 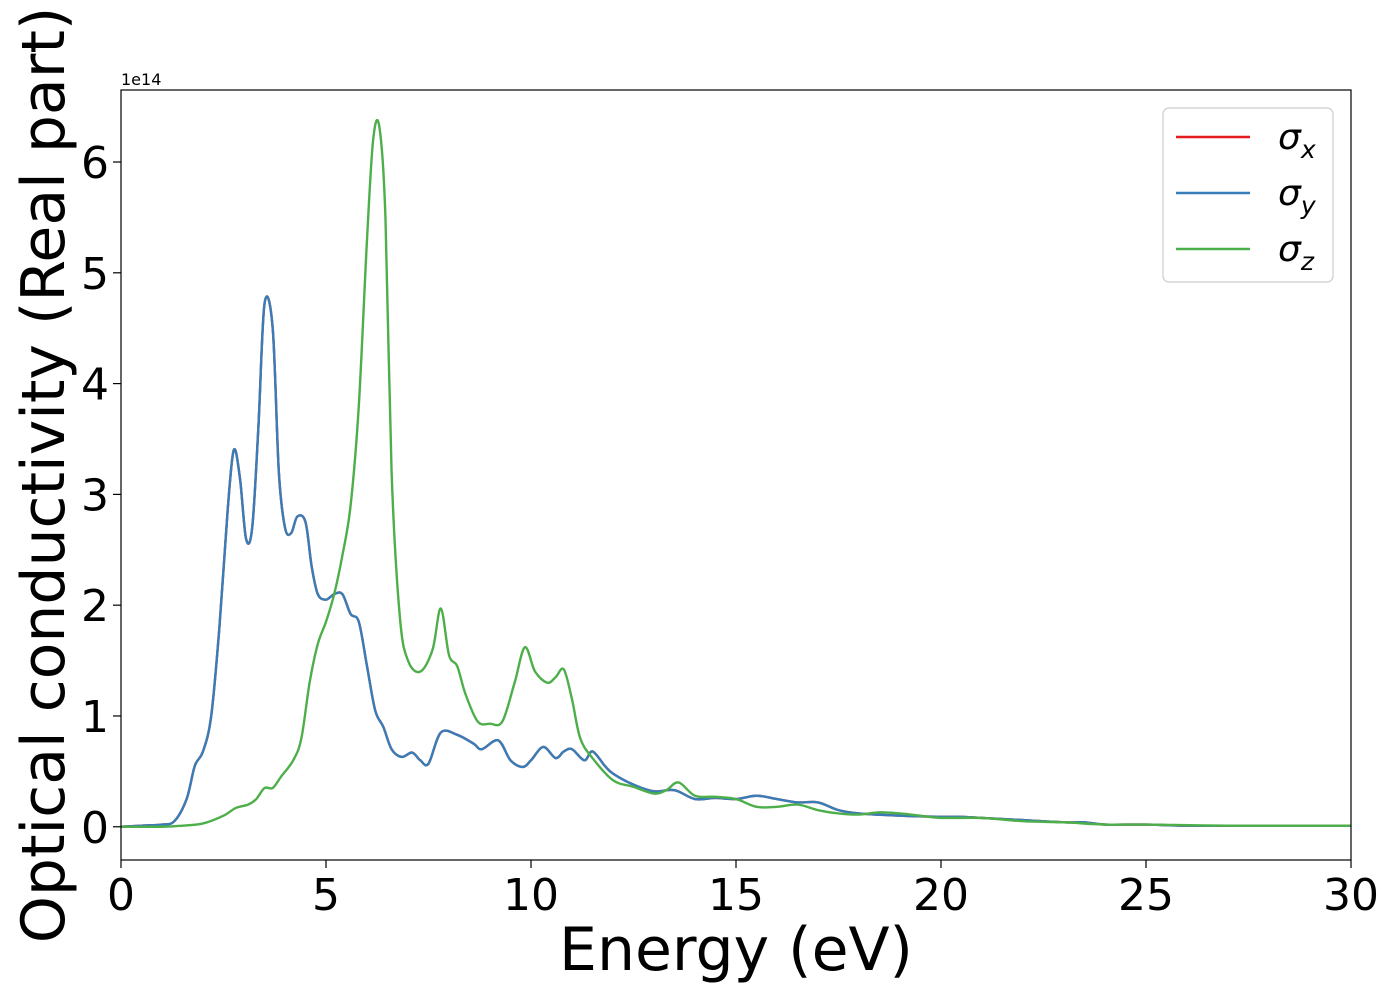 What do you see at coordinates (736, 895) in the screenshot?
I see `x-tick-label: 15` at bounding box center [736, 895].